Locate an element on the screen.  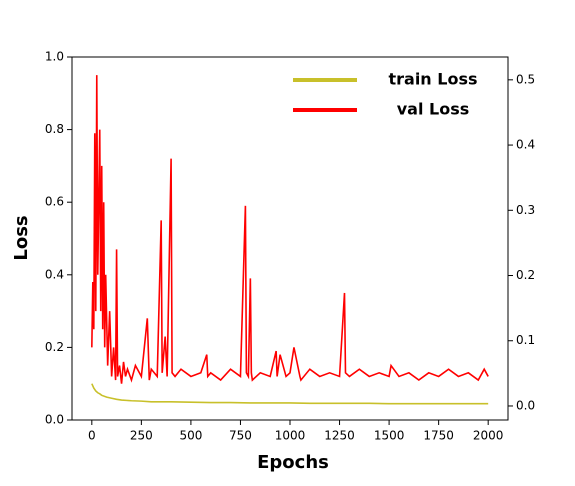
y2-tick-label: 0.2 is located at coordinates (525, 275).